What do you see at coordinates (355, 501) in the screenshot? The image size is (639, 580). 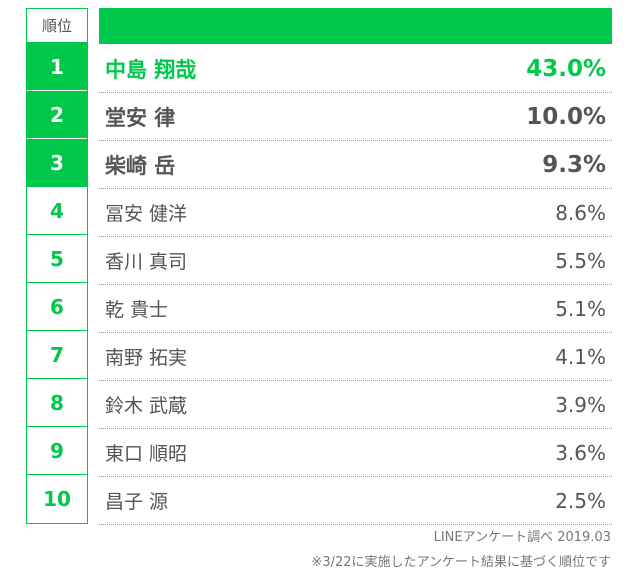 I see `table-row: 昌子 源 2.5%` at bounding box center [355, 501].